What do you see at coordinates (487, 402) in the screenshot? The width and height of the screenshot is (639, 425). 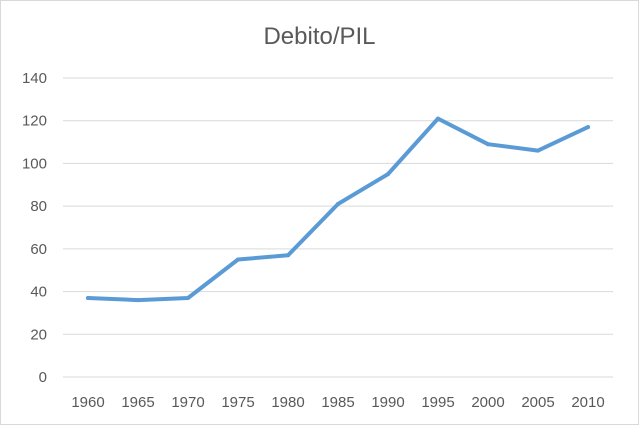 I see `x-tick-label: 2000` at bounding box center [487, 402].